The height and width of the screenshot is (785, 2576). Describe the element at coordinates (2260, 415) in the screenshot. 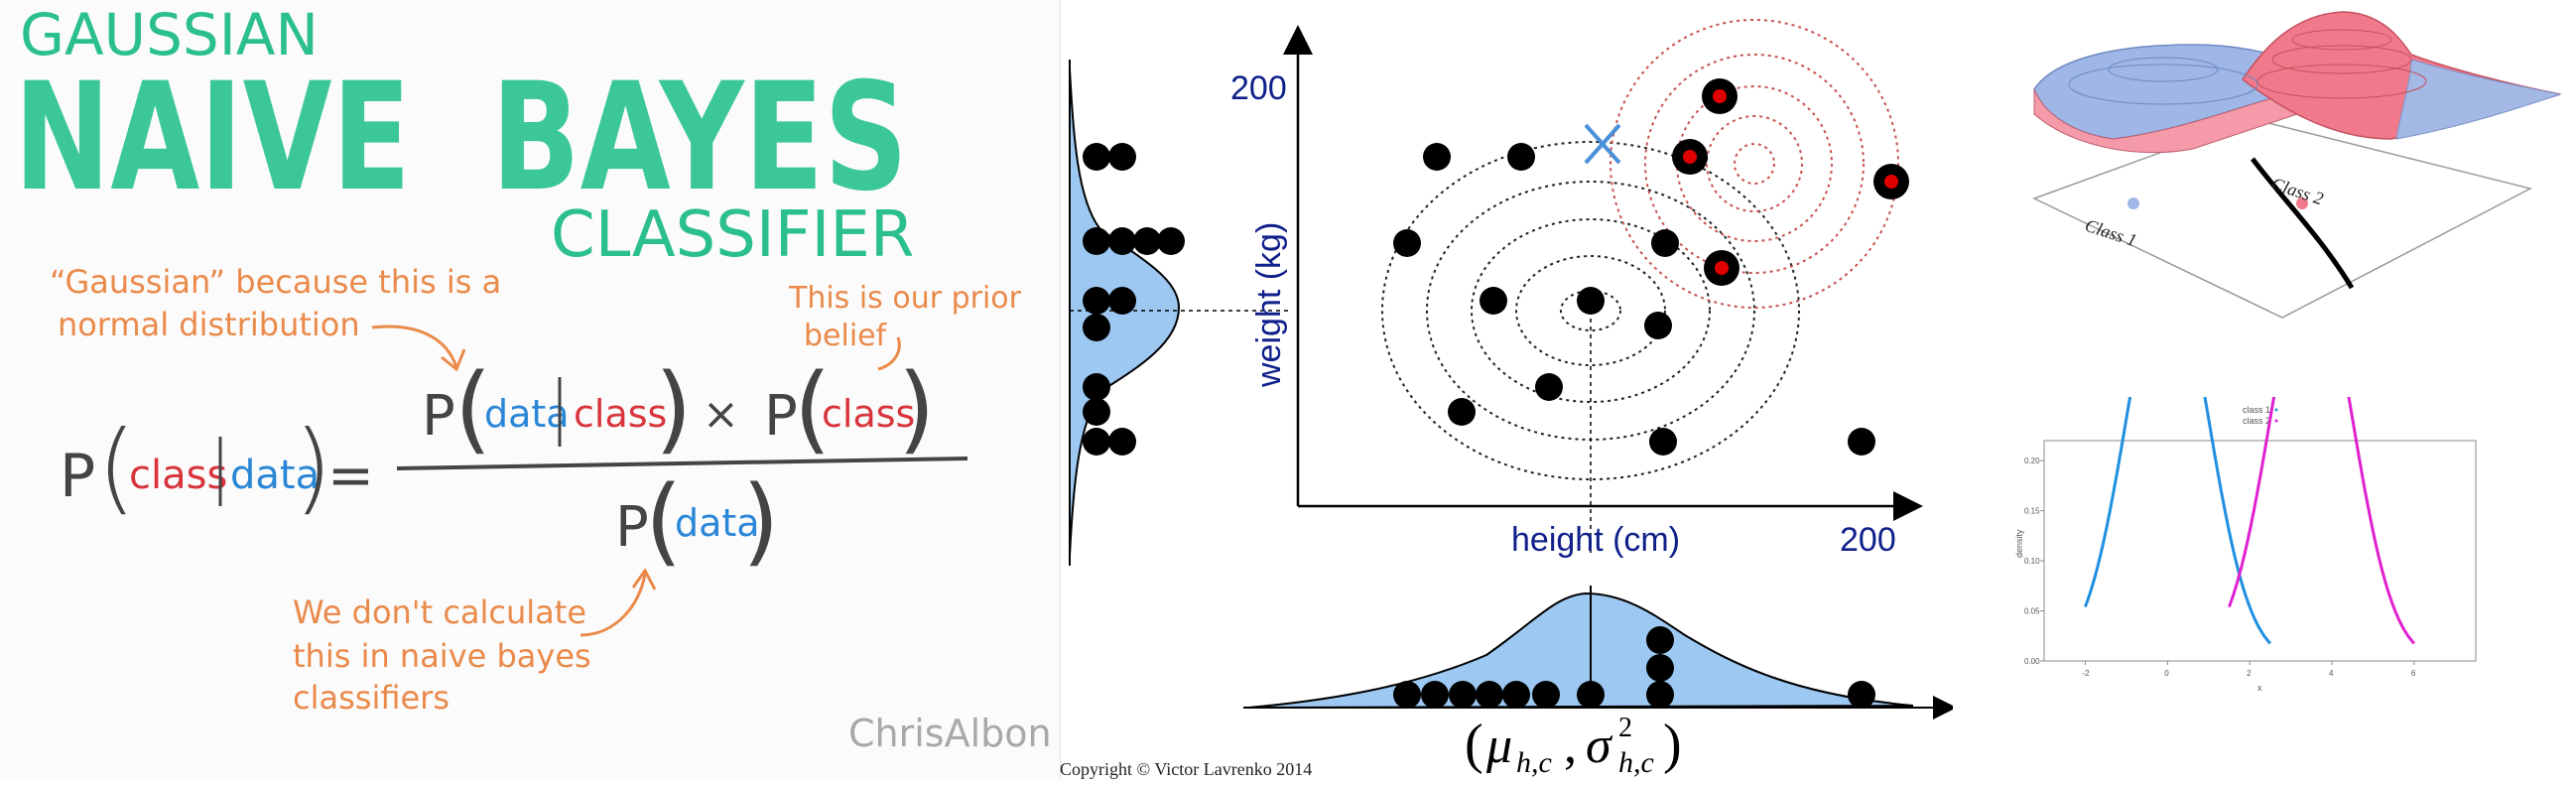

I see `density-legend: class 1 class 2` at that location.